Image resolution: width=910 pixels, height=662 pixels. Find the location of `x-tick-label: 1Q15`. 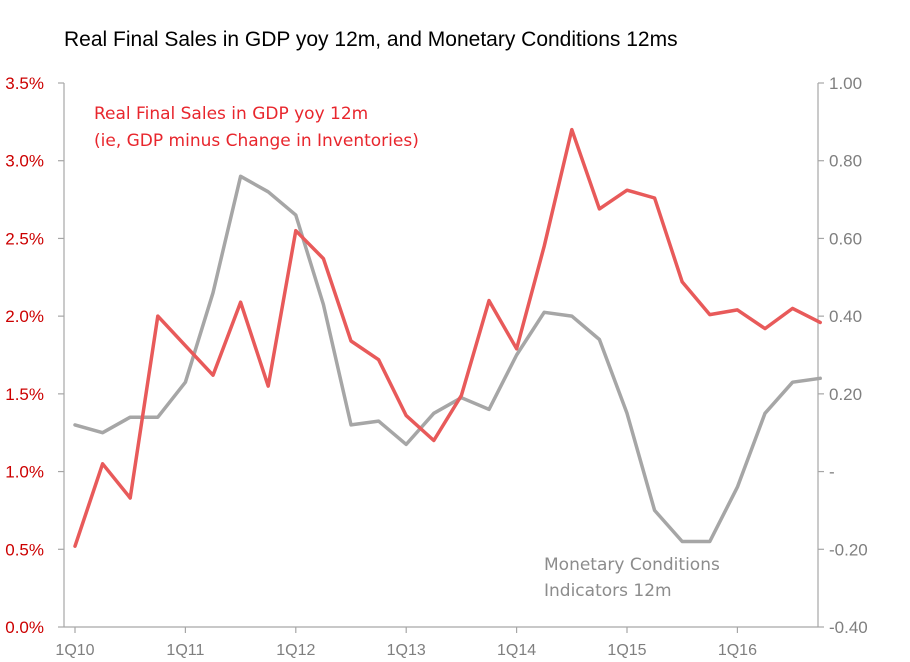

x-tick-label: 1Q15 is located at coordinates (626, 650).